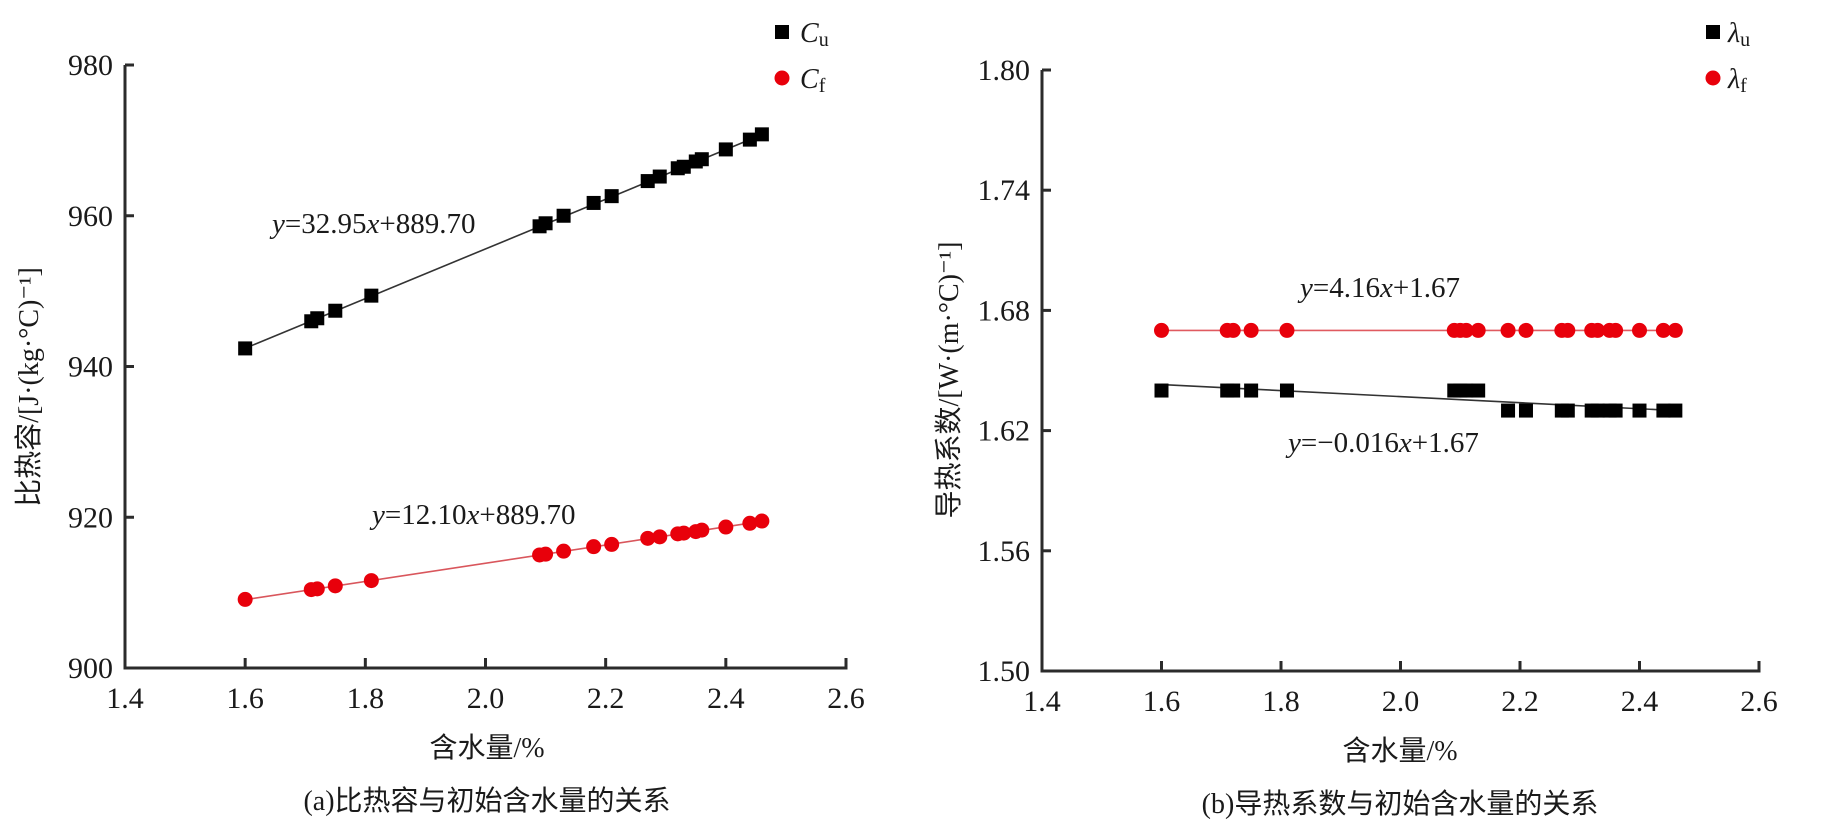 The height and width of the screenshot is (830, 1834). I want to click on x-tick-label: 2.2, so click(606, 698).